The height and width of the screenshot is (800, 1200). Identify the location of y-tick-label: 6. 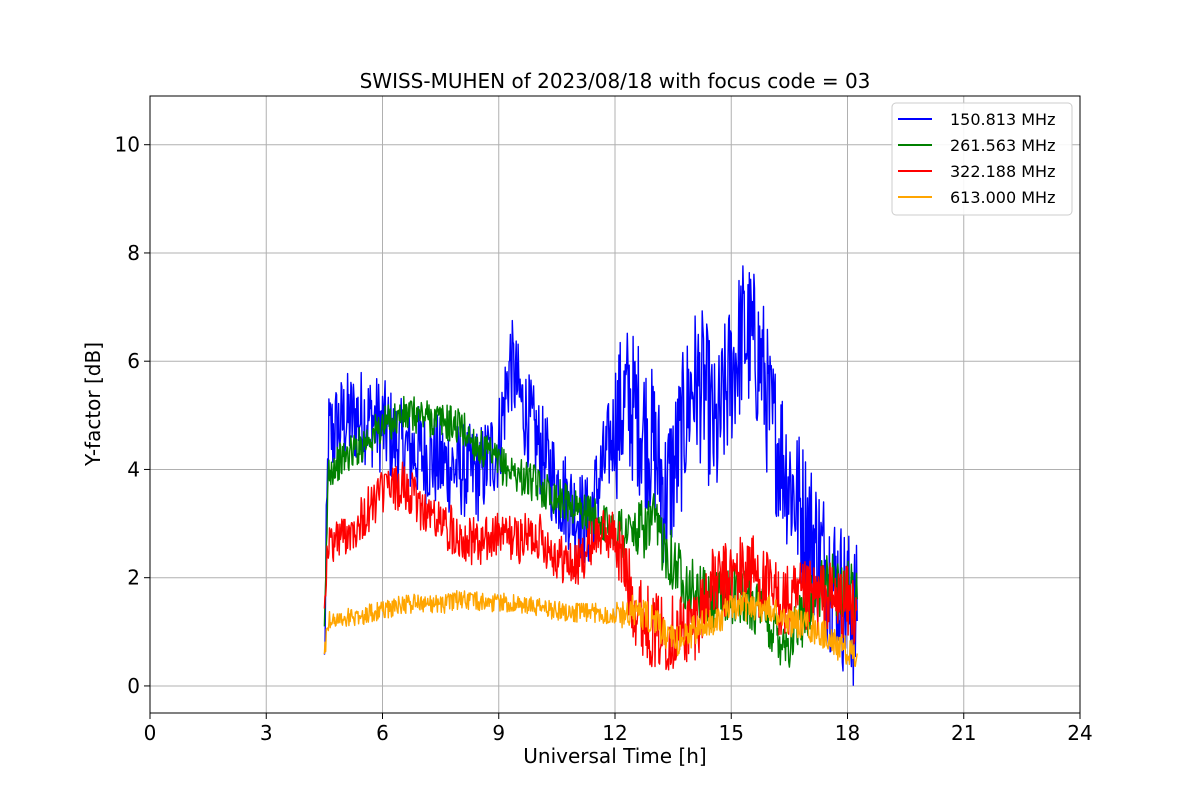
(133, 361).